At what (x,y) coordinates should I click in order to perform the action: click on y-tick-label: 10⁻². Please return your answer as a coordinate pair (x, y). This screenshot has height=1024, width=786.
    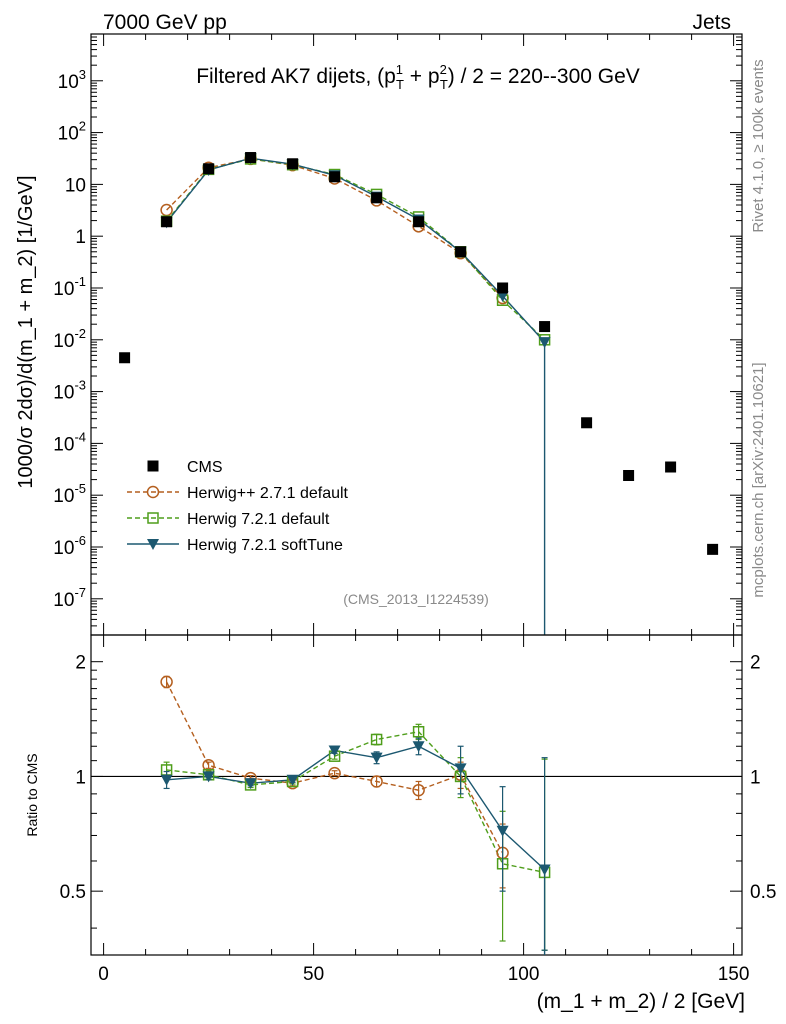
    Looking at the image, I should click on (69, 339).